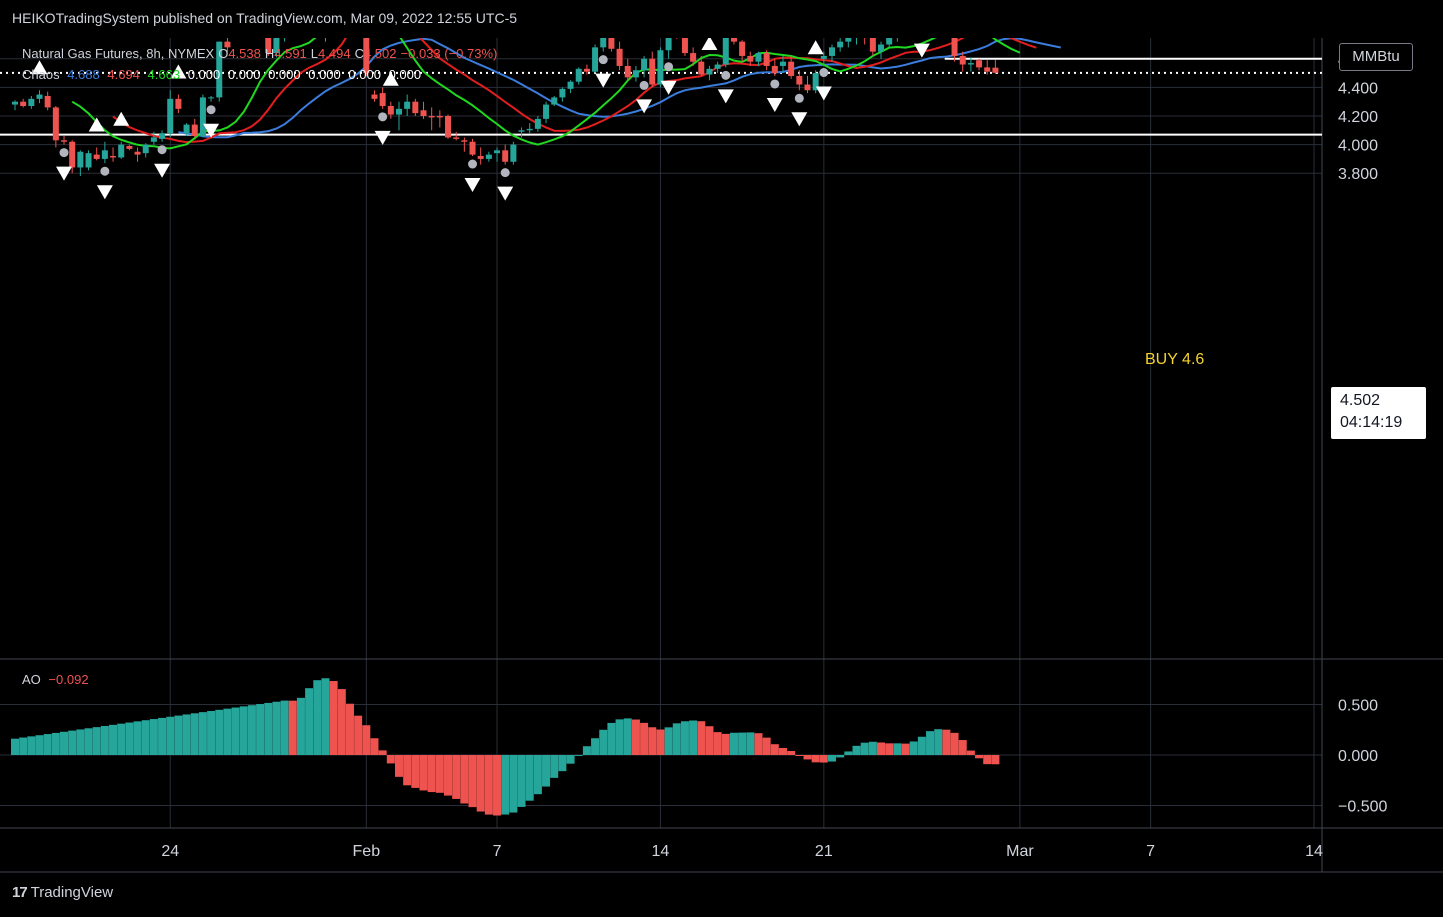 This screenshot has height=917, width=1443. What do you see at coordinates (118, 53) in the screenshot?
I see `symbol-title: Natural Gas Futures, 8h, NYMEX` at bounding box center [118, 53].